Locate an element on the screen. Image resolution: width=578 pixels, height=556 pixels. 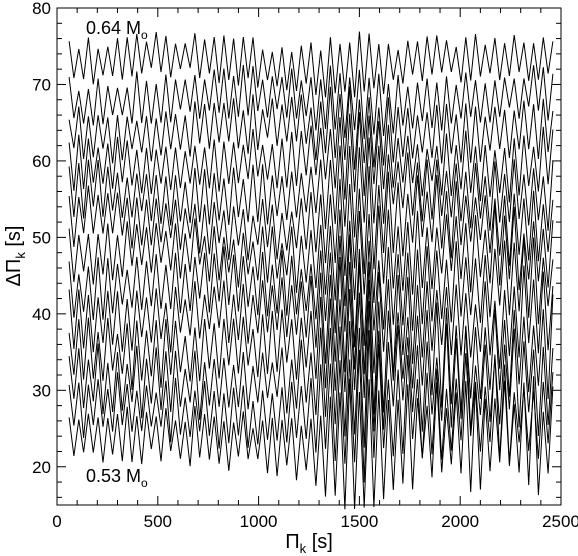
x-tick-label: 1000 is located at coordinates (259, 521).